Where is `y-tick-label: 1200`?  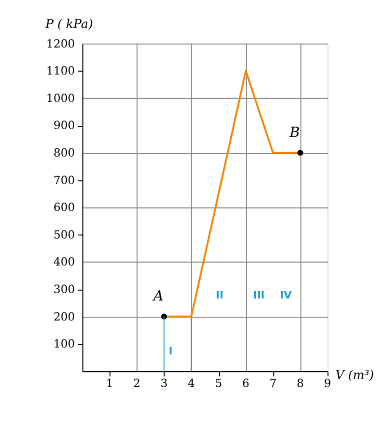
y-tick-label: 1200 is located at coordinates (60, 43).